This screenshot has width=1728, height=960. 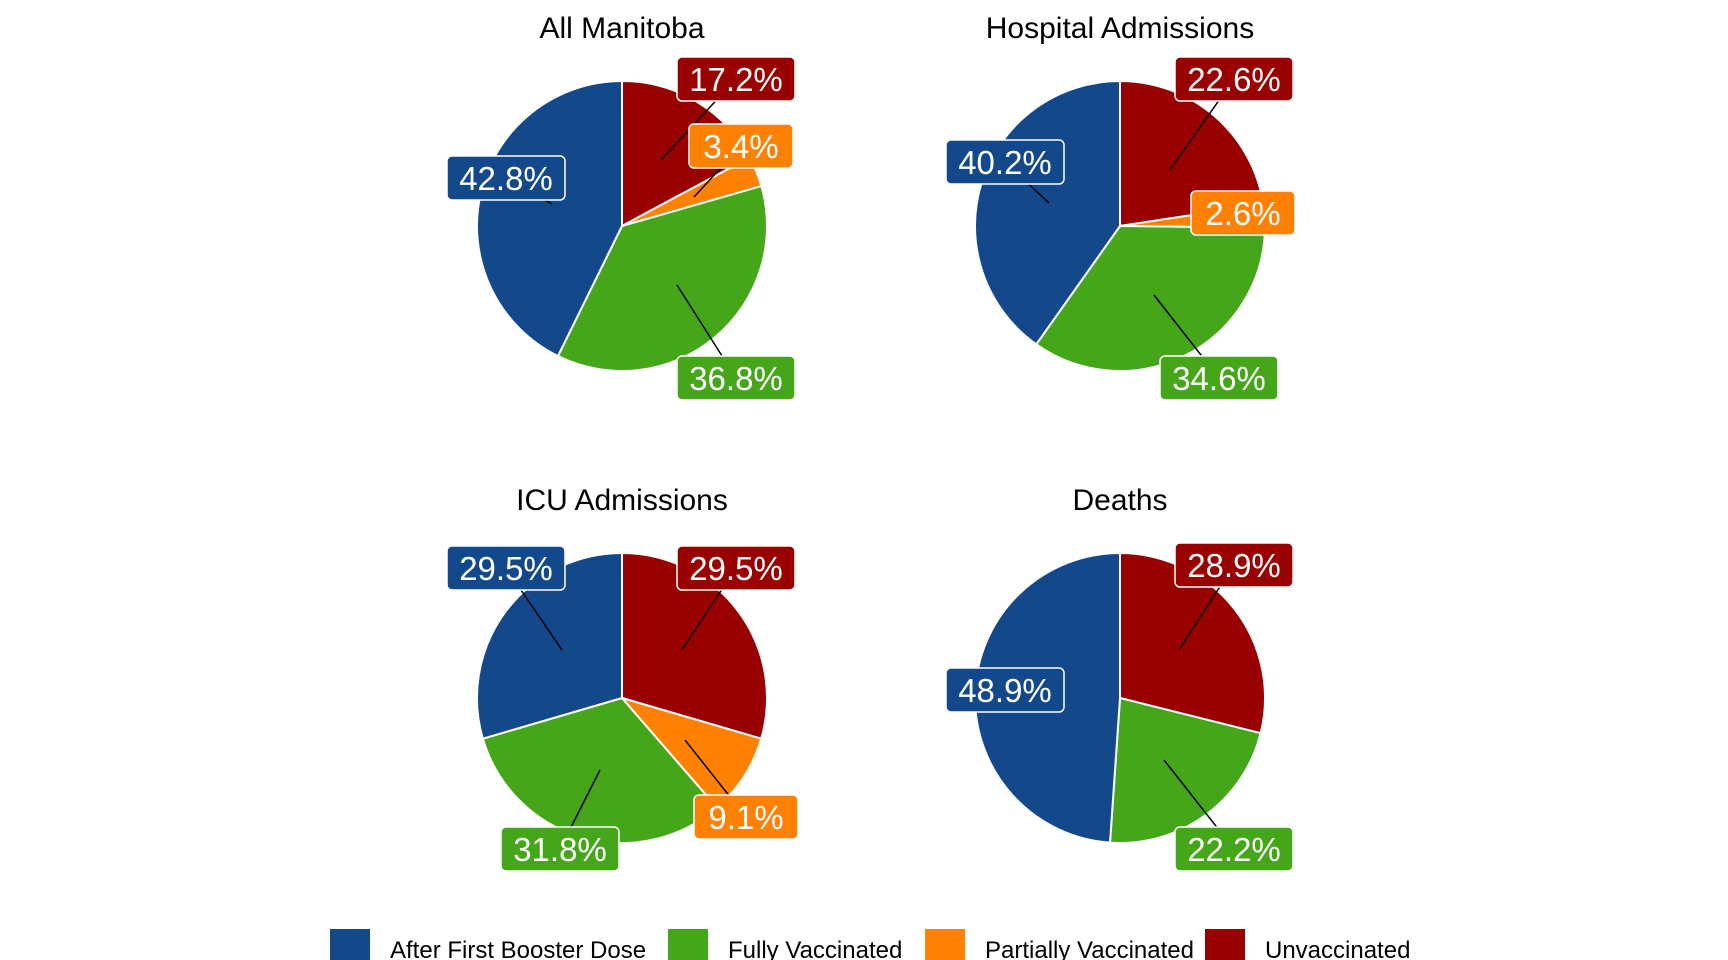 I want to click on slice-label-fully-vaccinated: 34.6%, so click(x=1219, y=378).